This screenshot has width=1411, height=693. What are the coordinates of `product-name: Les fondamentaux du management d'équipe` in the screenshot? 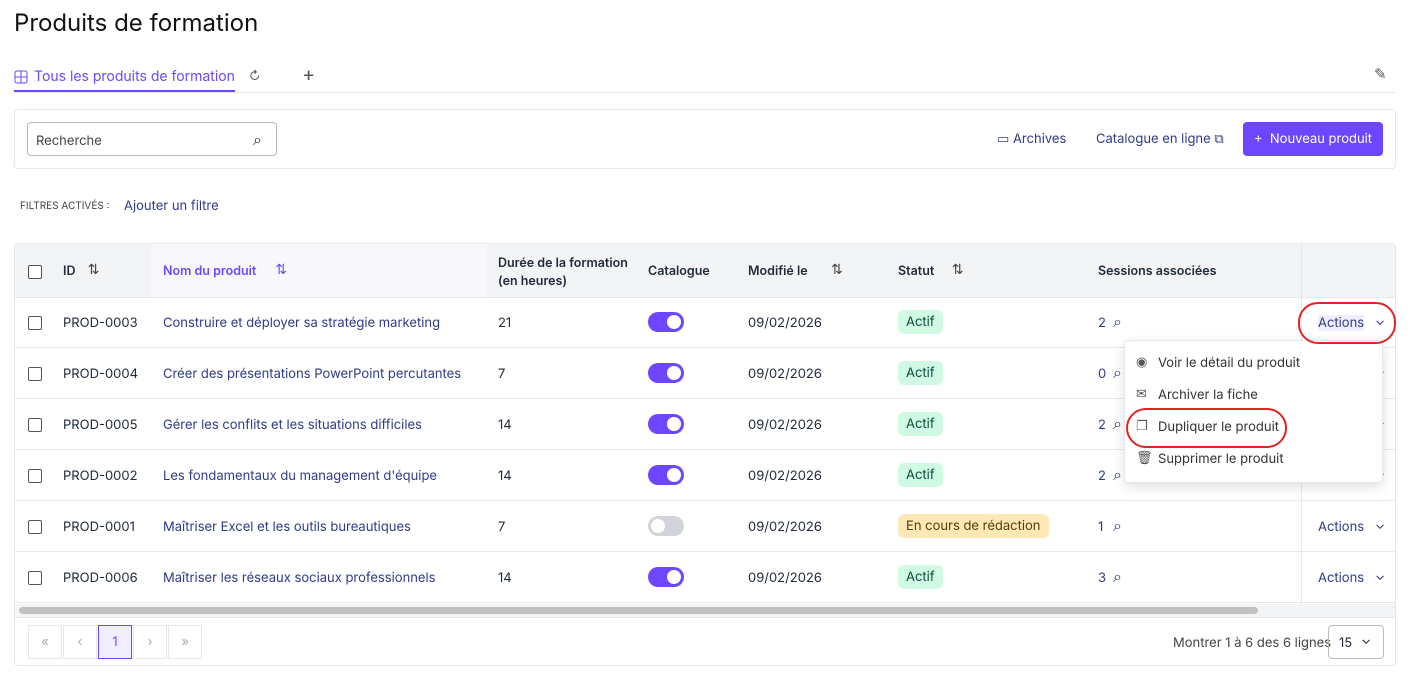 It's located at (300, 476).